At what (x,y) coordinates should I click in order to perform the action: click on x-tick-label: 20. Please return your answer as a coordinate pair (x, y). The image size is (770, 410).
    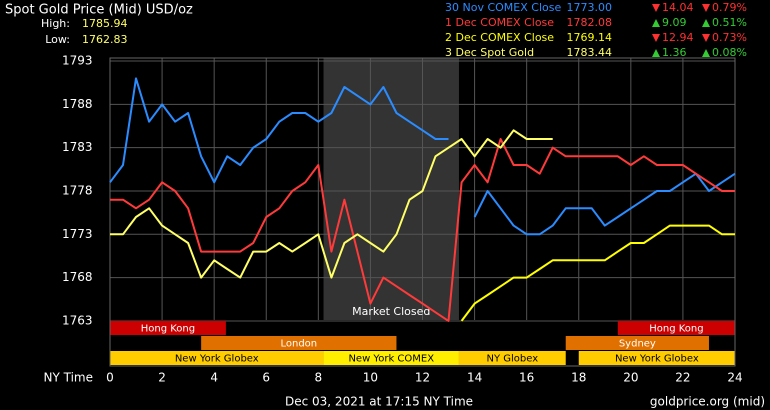
    Looking at the image, I should click on (630, 378).